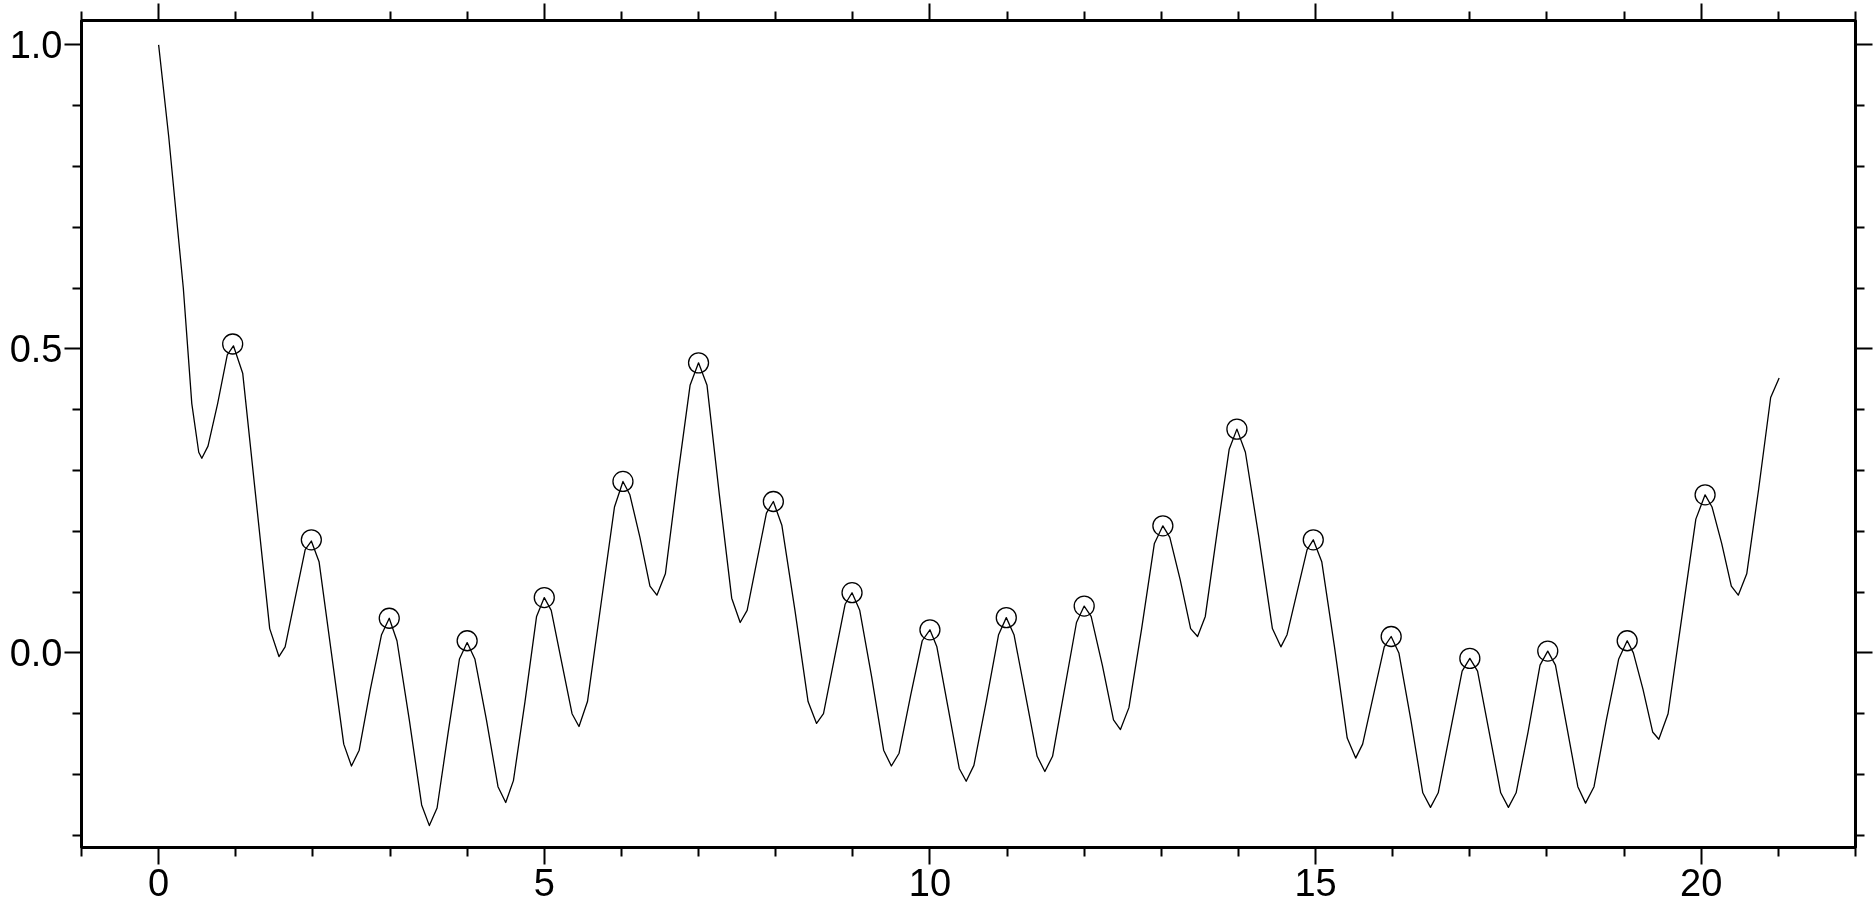  I want to click on x-tick-label: 5, so click(544, 882).